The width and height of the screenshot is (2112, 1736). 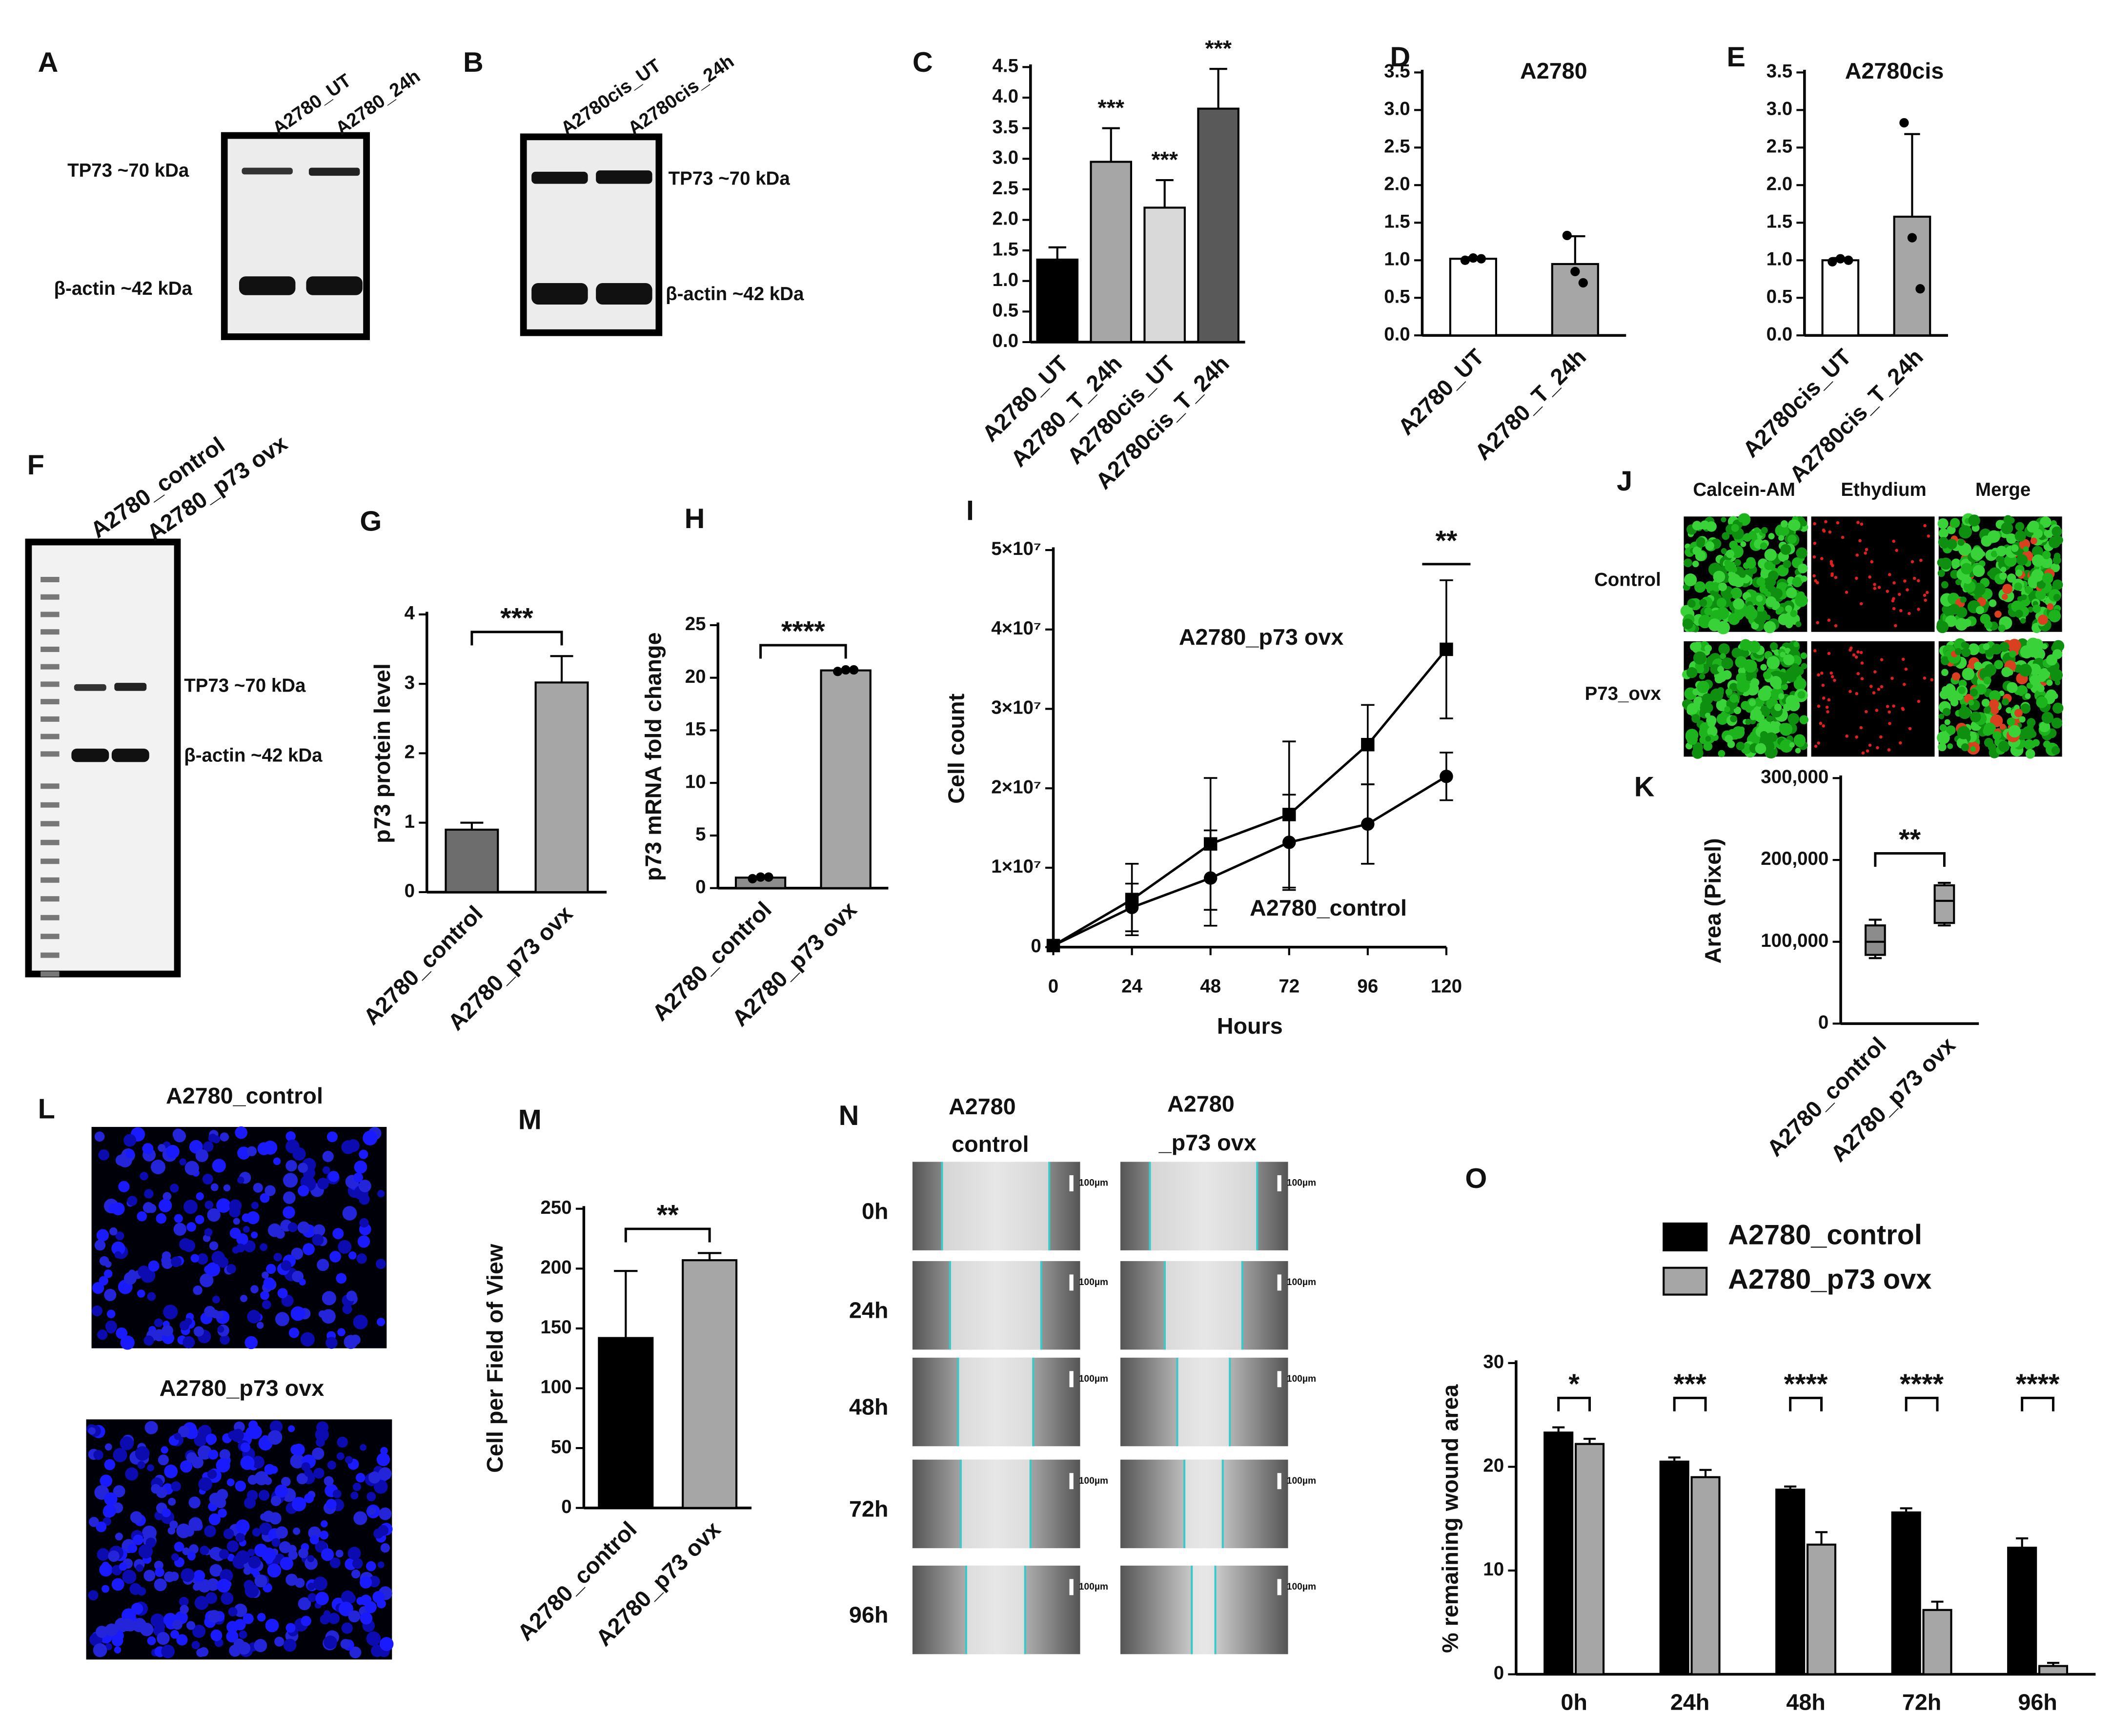 I want to click on y-tick-label: 2, so click(x=410, y=752).